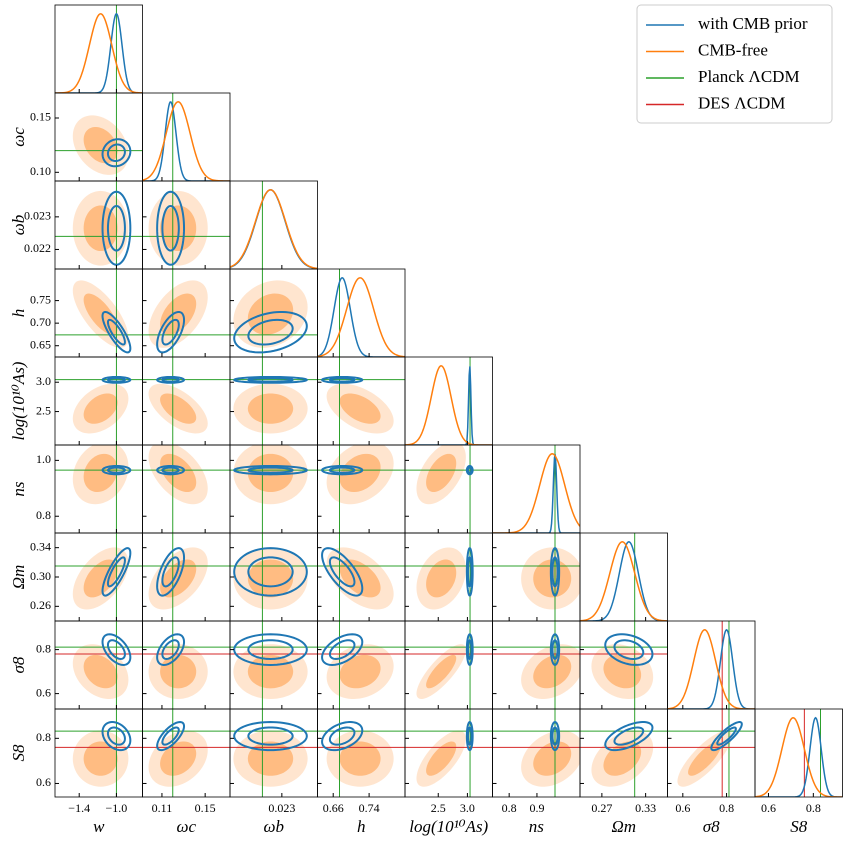 This screenshot has width=843, height=846. What do you see at coordinates (18, 137) in the screenshot?
I see `y-axis-label: ωc` at bounding box center [18, 137].